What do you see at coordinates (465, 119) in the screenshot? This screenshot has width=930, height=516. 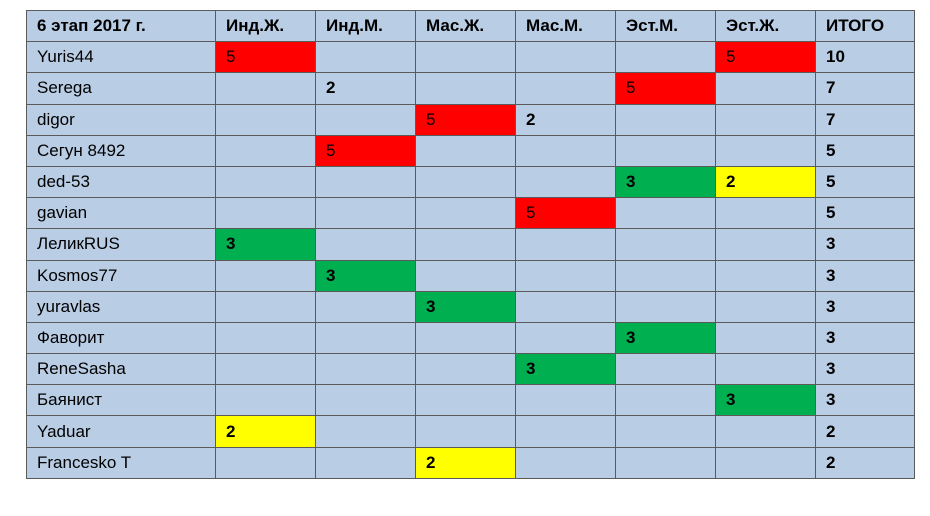 I see `score-cell-mas-w: 5` at bounding box center [465, 119].